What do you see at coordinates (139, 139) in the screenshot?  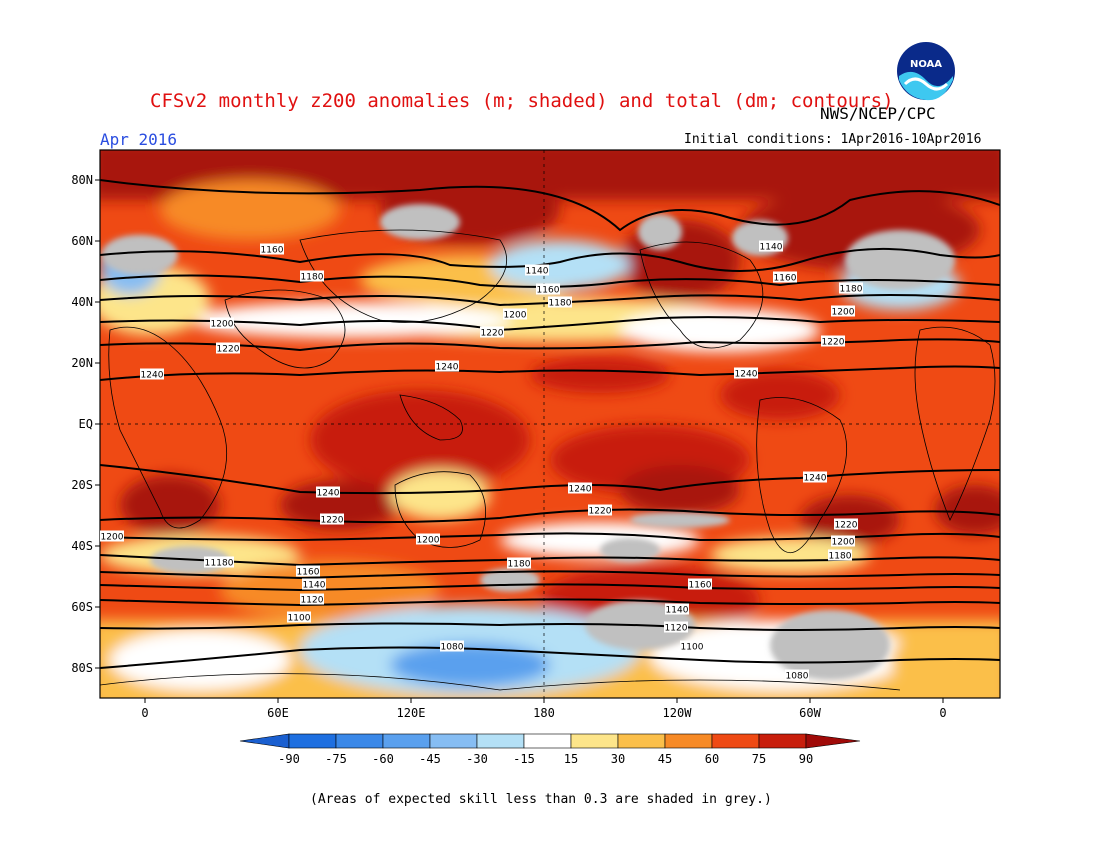 I see `forecast-month: Apr 2016` at bounding box center [139, 139].